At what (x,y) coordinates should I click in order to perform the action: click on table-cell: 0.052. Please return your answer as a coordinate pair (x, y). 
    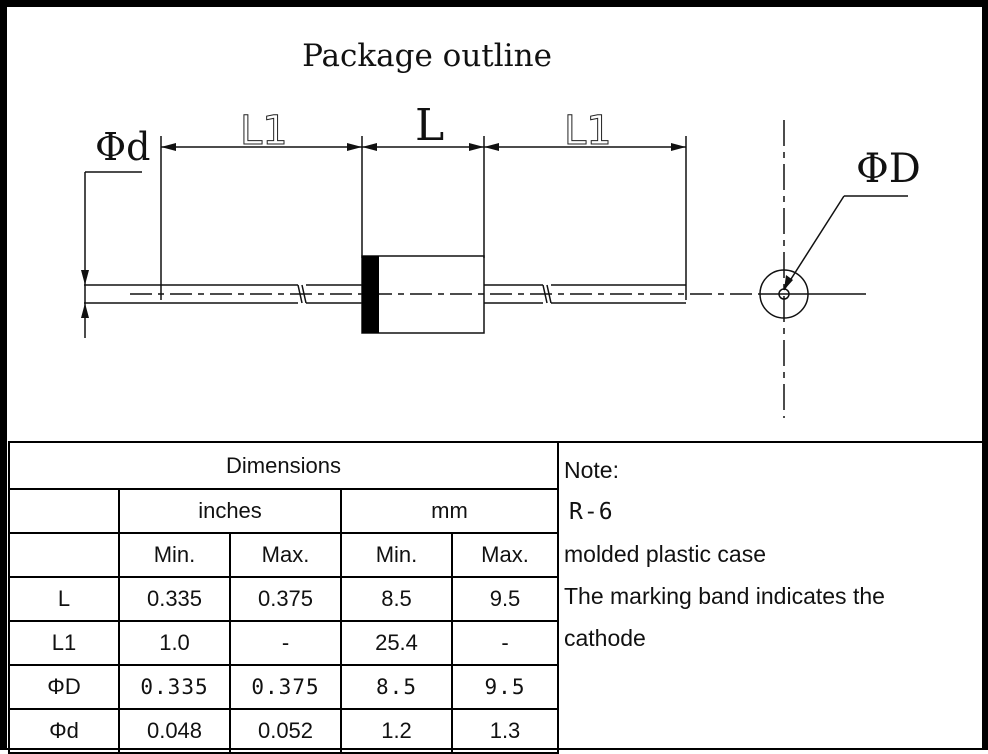
    Looking at the image, I should click on (285, 731).